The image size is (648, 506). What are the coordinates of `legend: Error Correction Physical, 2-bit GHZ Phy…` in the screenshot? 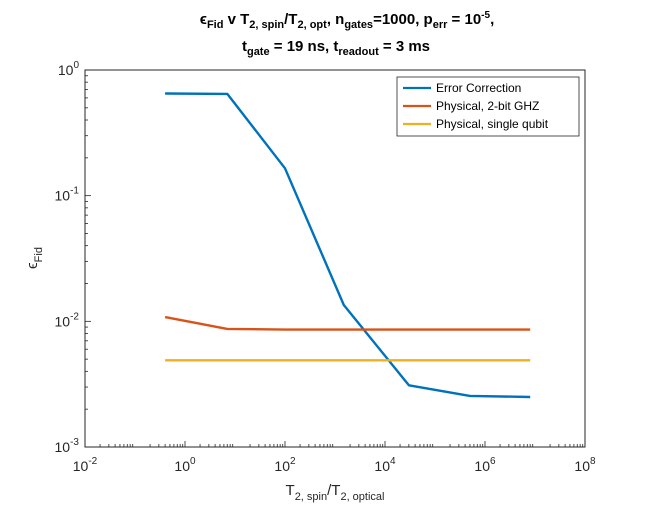 It's located at (488, 106).